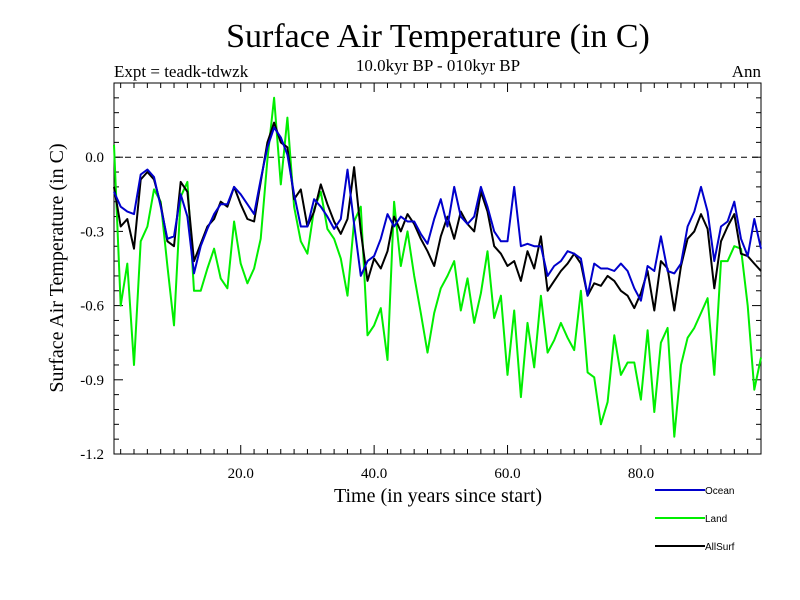 This screenshot has width=800, height=600. Describe the element at coordinates (57, 267) in the screenshot. I see `y-axis-label: Surface Air Temperature (in C)` at that location.